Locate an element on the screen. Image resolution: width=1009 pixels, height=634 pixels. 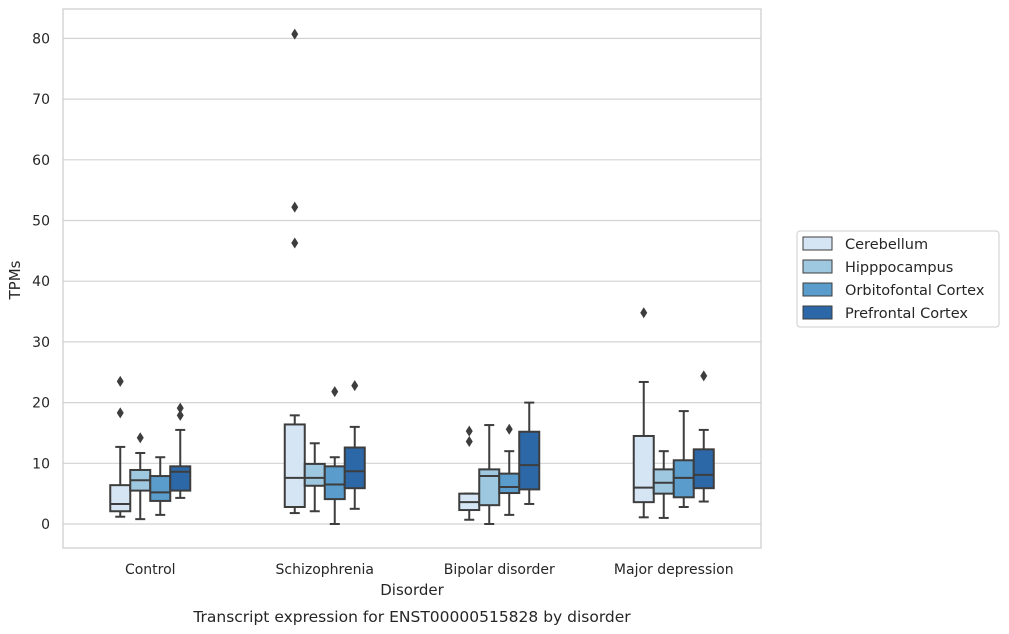
legend-label: Orbitofontal Cortex is located at coordinates (915, 291).